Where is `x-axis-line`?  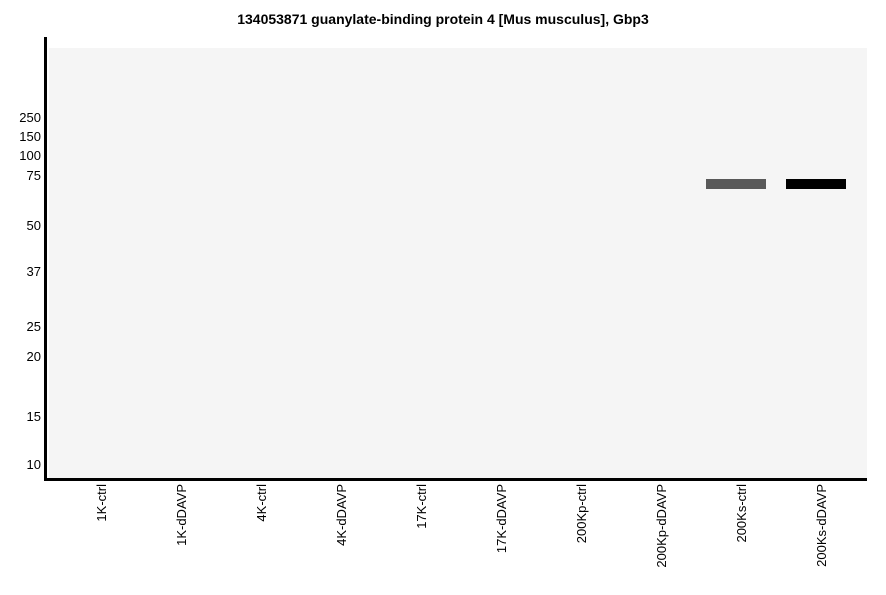
x-axis-line is located at coordinates (455, 479).